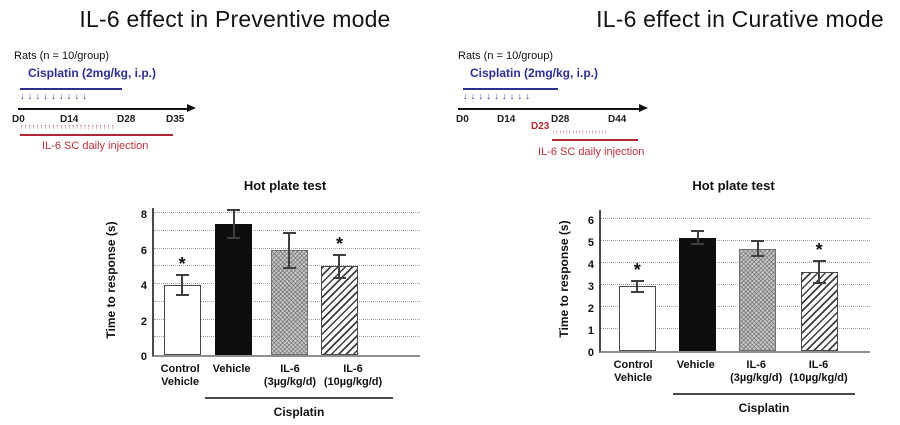 This screenshot has height=425, width=900. Describe the element at coordinates (18, 119) in the screenshot. I see `day-label-d0: D0` at that location.